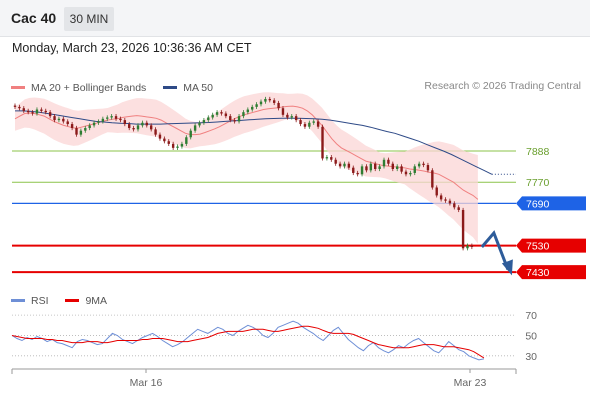 This screenshot has width=590, height=400. What do you see at coordinates (198, 87) in the screenshot?
I see `legend-ma50-label: MA 50` at bounding box center [198, 87].